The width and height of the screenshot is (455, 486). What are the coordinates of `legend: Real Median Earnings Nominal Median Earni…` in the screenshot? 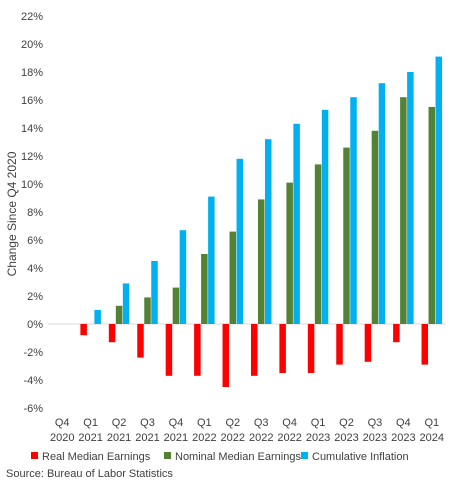 It's located at (220, 457).